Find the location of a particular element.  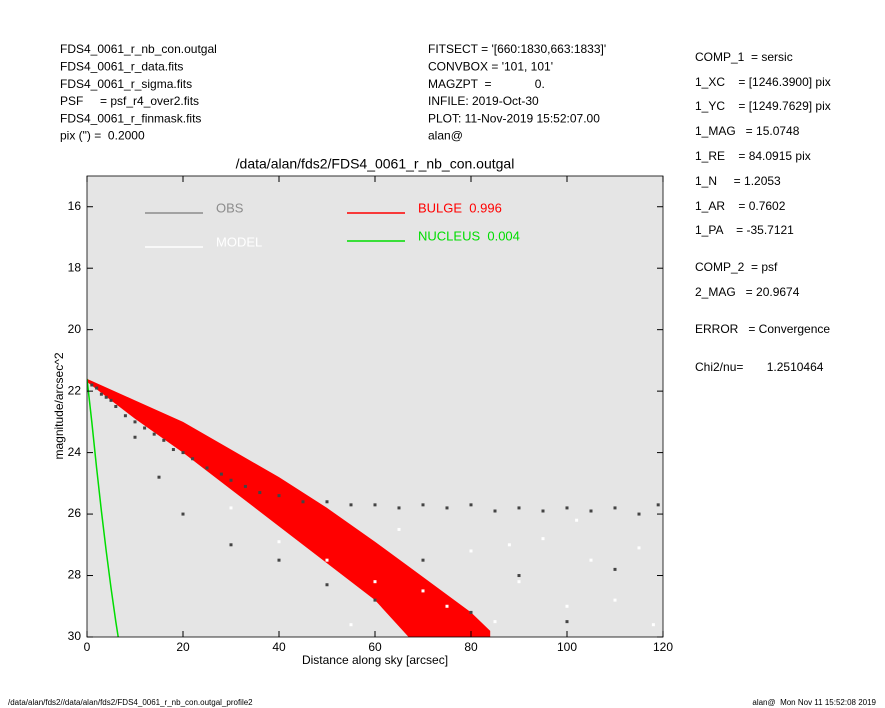

y-tick-label: 26 is located at coordinates (75, 513).